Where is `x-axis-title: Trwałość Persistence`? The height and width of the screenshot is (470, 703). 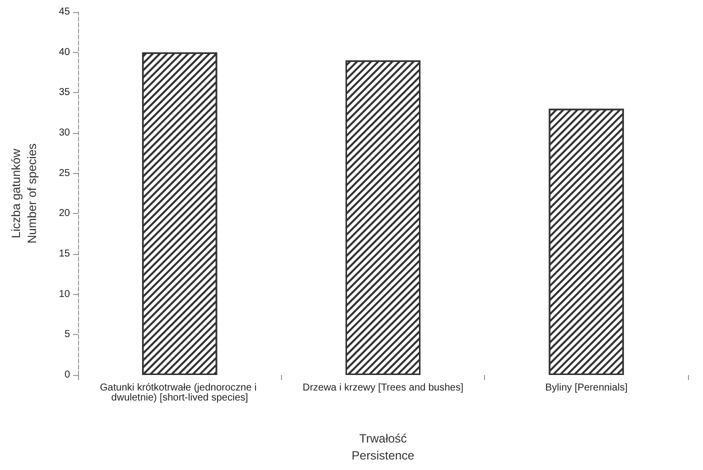 x-axis-title: Trwałość Persistence is located at coordinates (383, 447).